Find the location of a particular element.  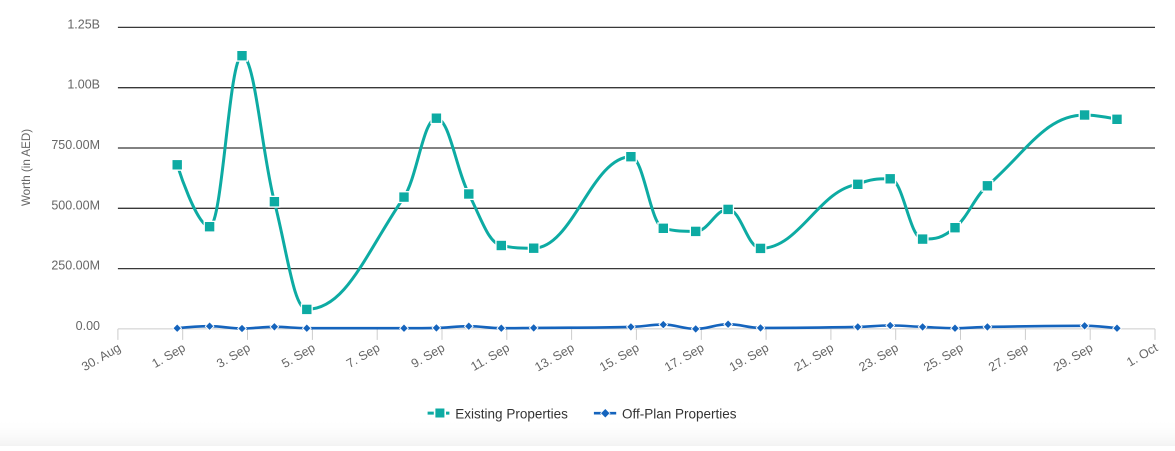

svg-text: Off-Plan Properties is located at coordinates (679, 413).